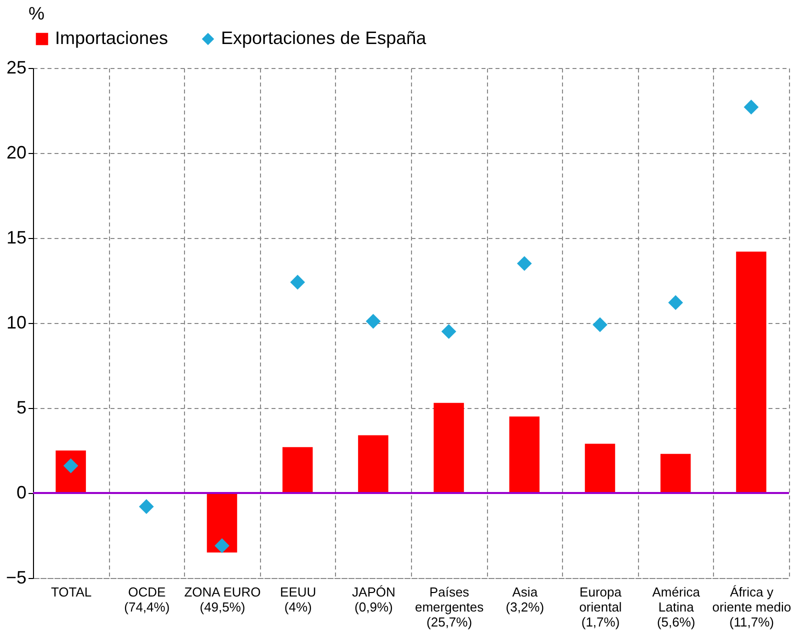 The image size is (798, 634). Describe the element at coordinates (374, 599) in the screenshot. I see `x-tick-label: JAPÓN (0,9%)` at that location.